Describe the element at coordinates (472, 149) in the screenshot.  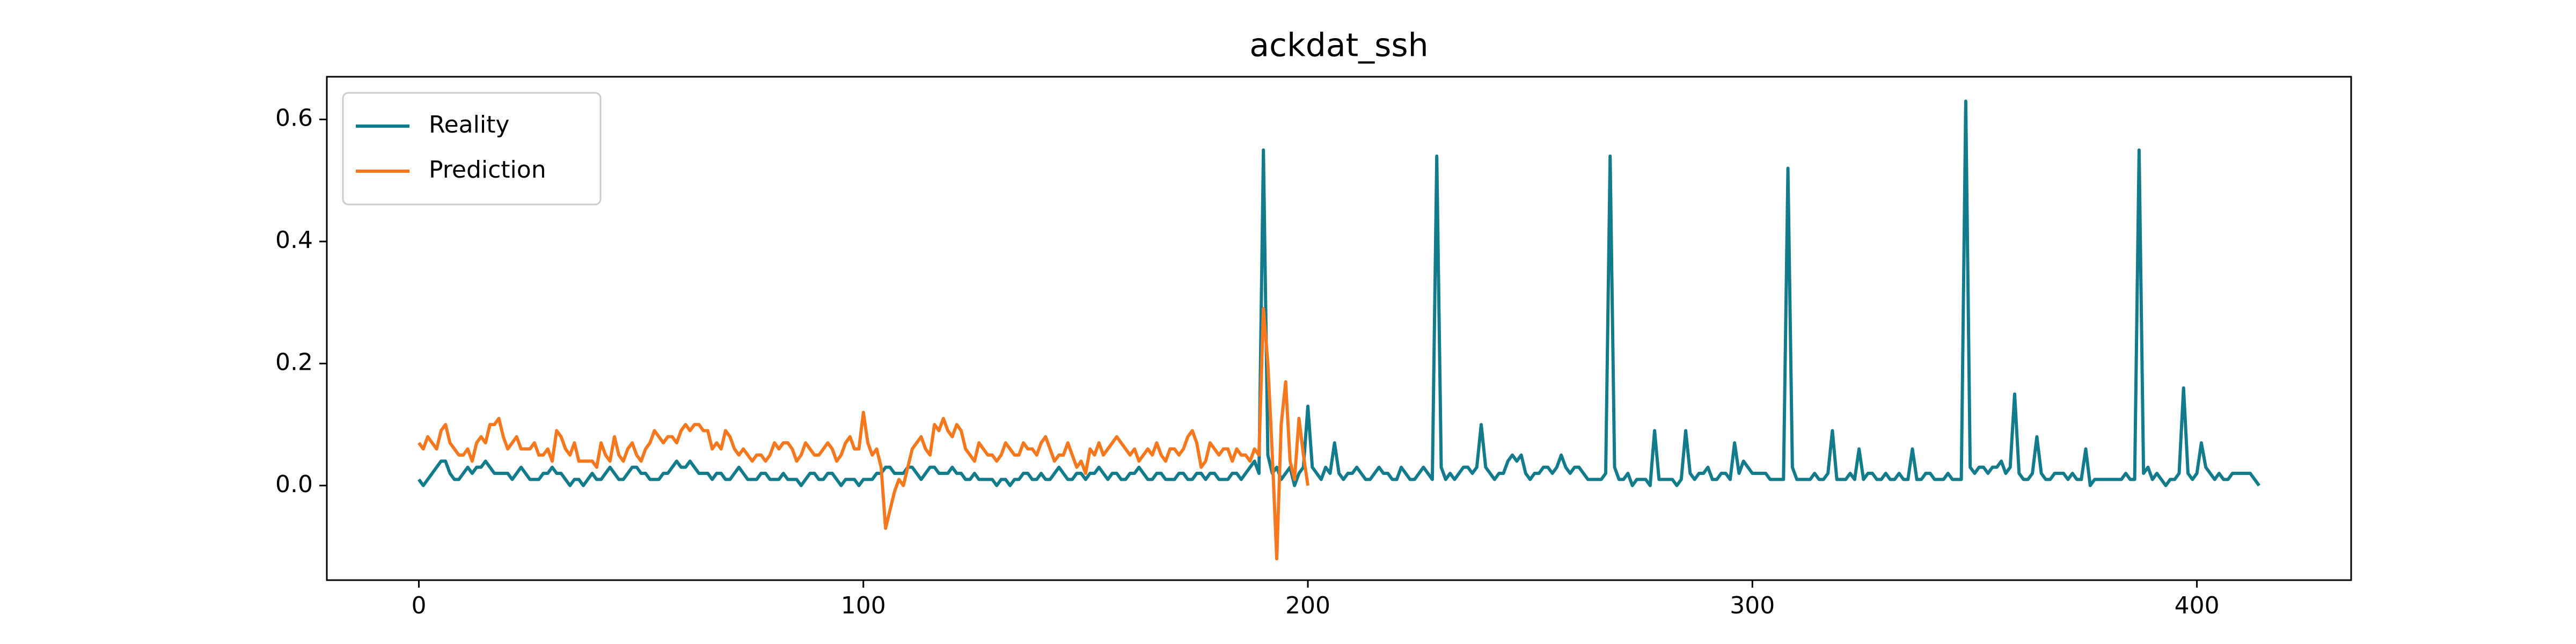
I see `legend-box` at that location.